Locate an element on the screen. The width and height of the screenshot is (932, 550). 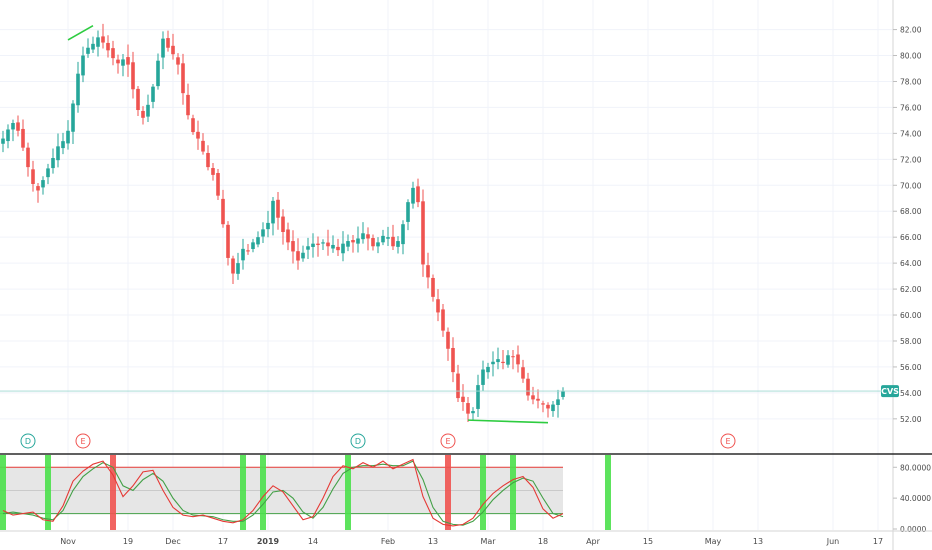
time-tick-label: Apr is located at coordinates (593, 541).